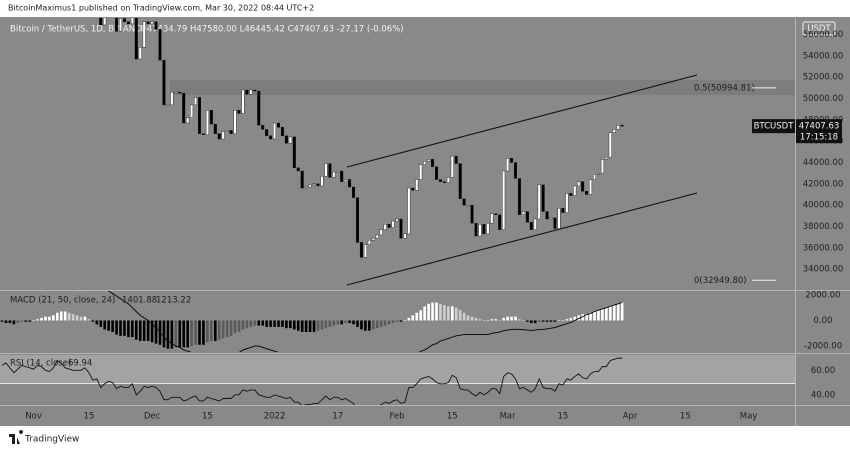 Image resolution: width=850 pixels, height=450 pixels. What do you see at coordinates (823, 78) in the screenshot?
I see `y-tick-label: 52000.00` at bounding box center [823, 78].